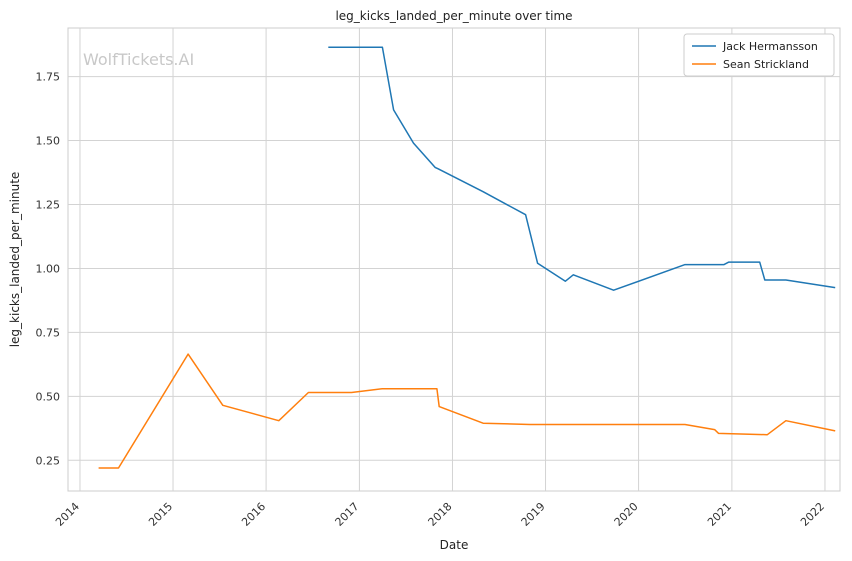 The width and height of the screenshot is (852, 561). I want to click on legend-label: Jack Hermansson, so click(770, 46).